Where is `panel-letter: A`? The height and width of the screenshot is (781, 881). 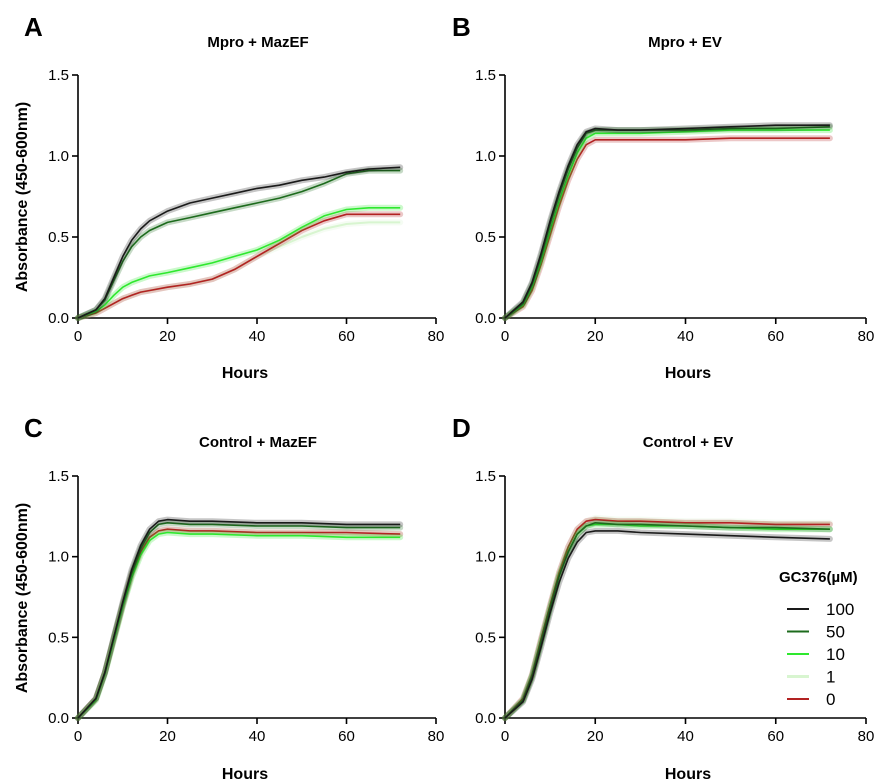
panel-letter: A is located at coordinates (33, 27).